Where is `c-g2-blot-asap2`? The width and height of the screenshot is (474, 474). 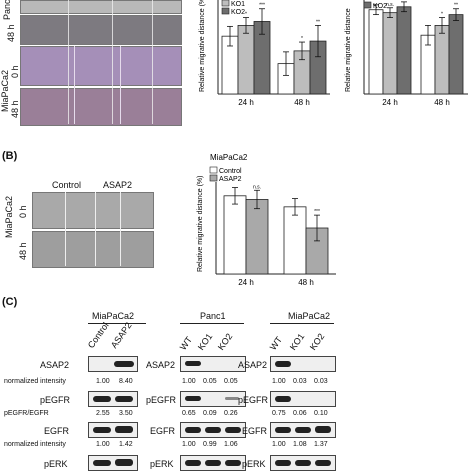
c-g2-blot-asap2 is located at coordinates (213, 364).